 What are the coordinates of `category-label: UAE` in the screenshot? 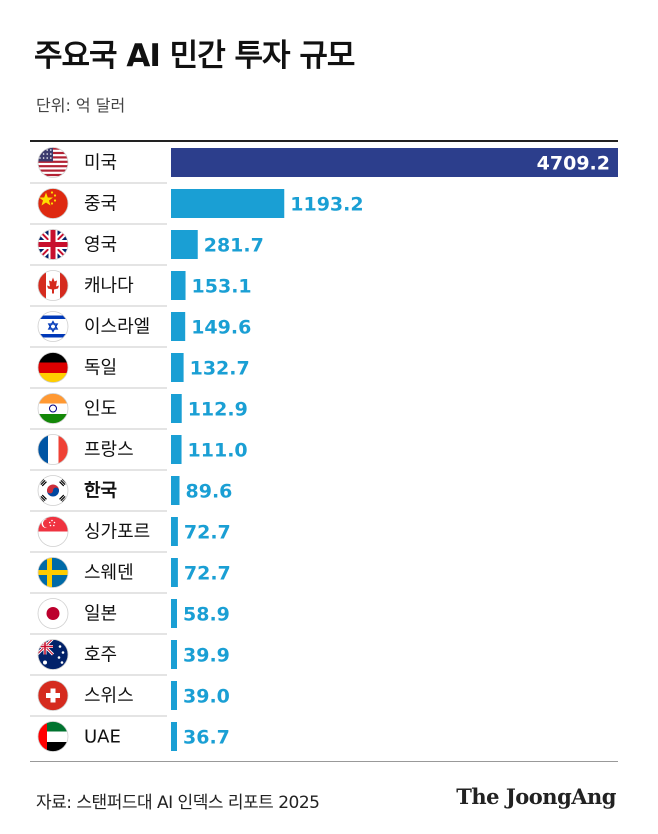 It's located at (102, 737).